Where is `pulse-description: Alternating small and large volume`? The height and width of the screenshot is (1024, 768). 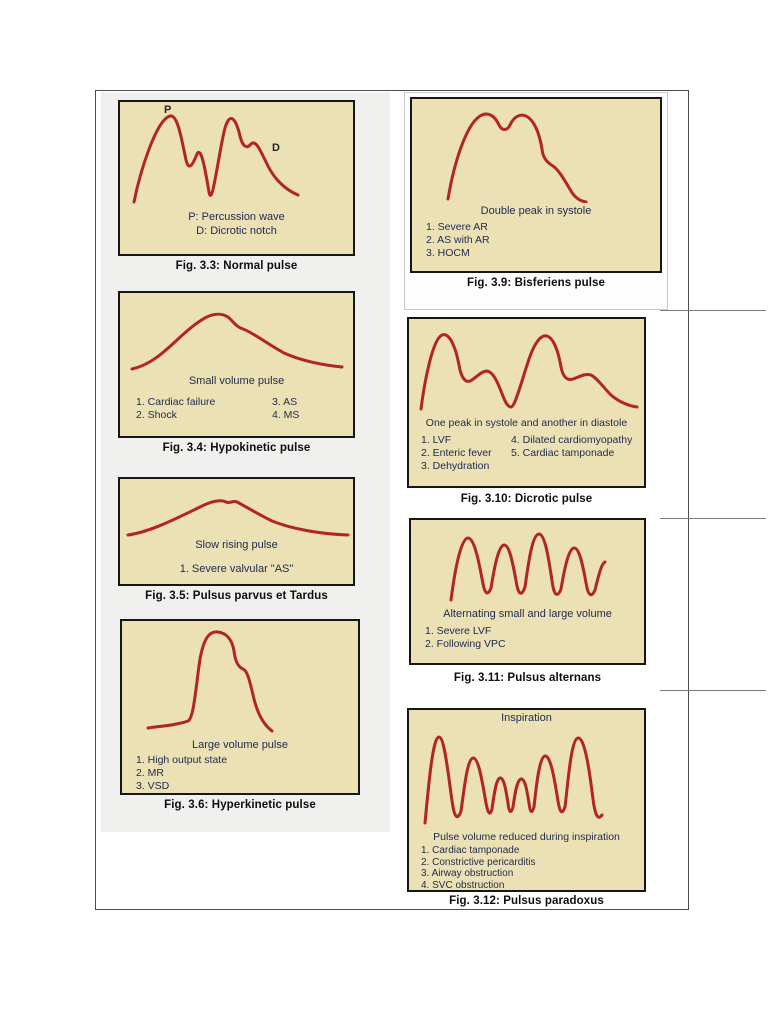
pulse-description: Alternating small and large volume is located at coordinates (527, 614).